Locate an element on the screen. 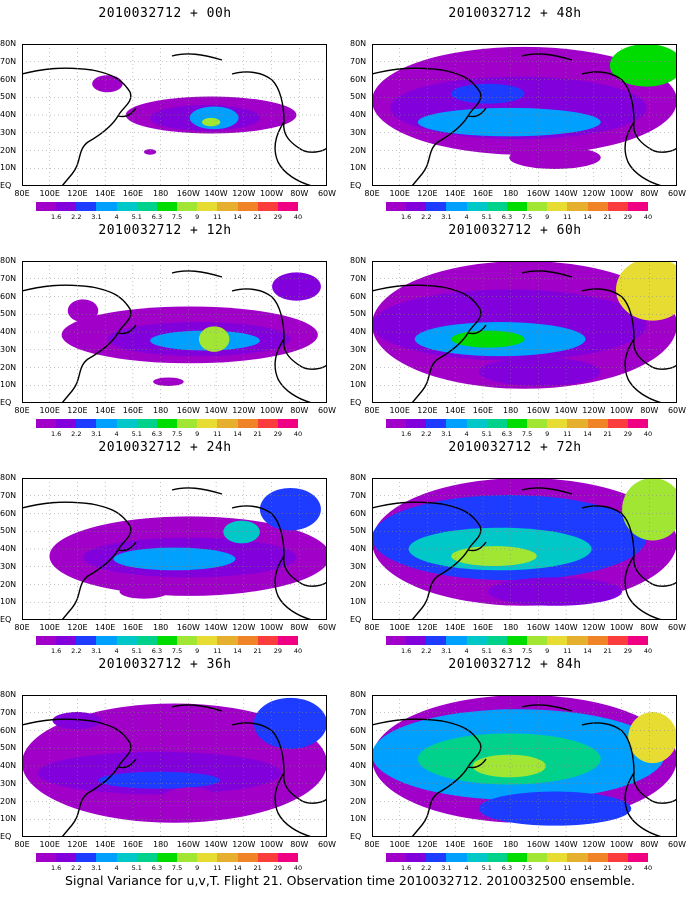 This screenshot has width=700, height=900. longitude-label: 80E is located at coordinates (22, 193).